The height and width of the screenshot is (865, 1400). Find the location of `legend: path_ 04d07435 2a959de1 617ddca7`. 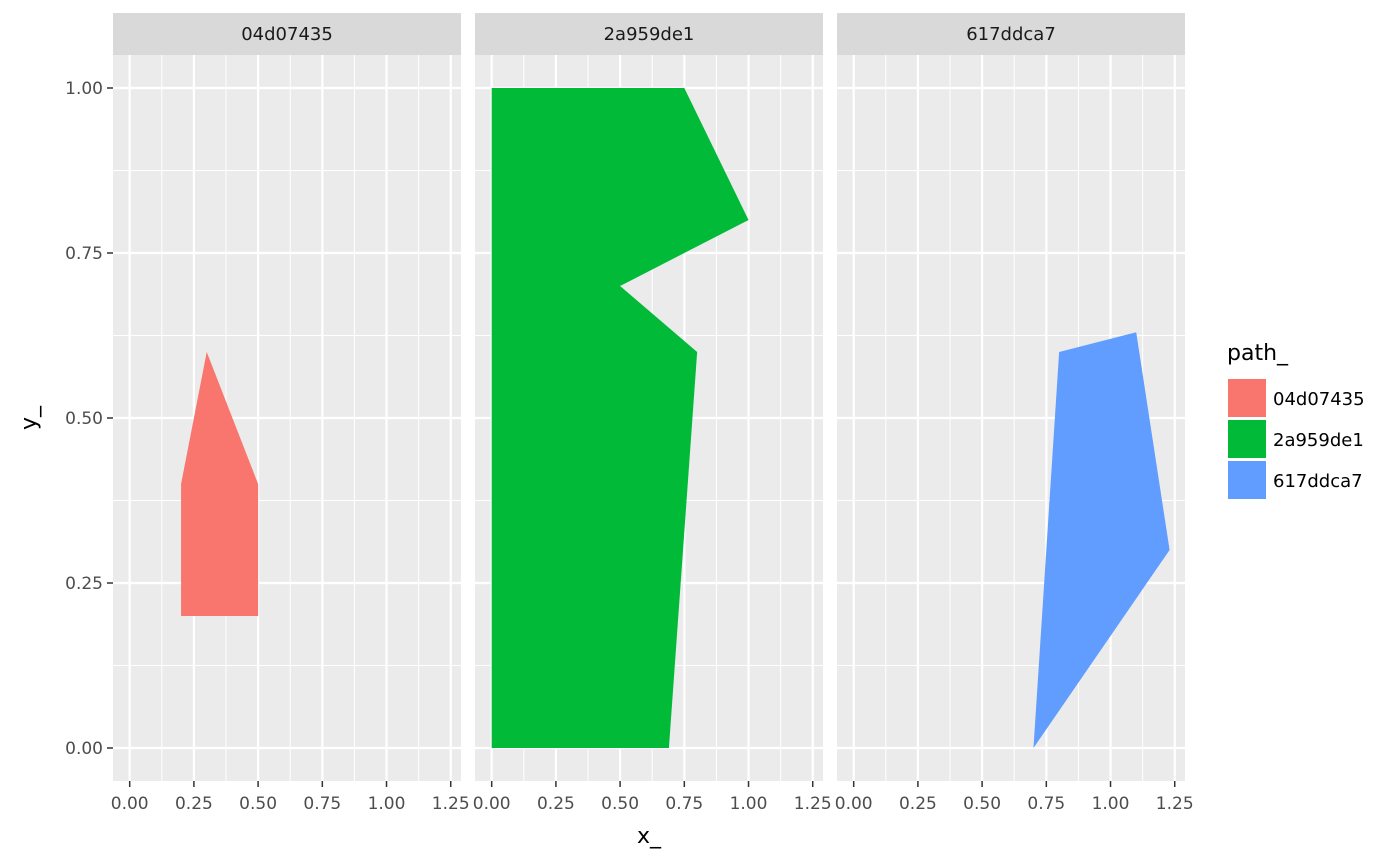

legend: path_ 04d07435 2a959de1 617ddca7 is located at coordinates (1296, 420).